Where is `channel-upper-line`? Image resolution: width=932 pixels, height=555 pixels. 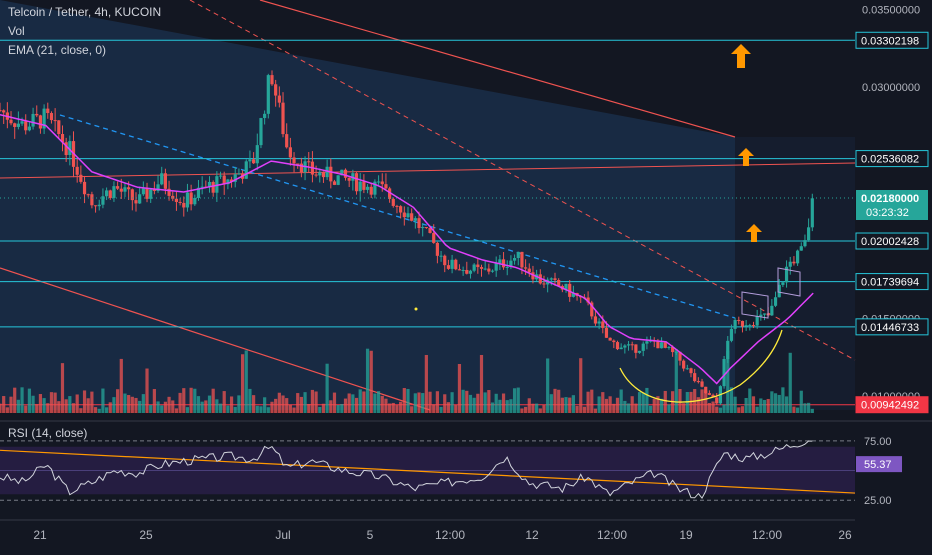 channel-upper-line is located at coordinates (497, 69).